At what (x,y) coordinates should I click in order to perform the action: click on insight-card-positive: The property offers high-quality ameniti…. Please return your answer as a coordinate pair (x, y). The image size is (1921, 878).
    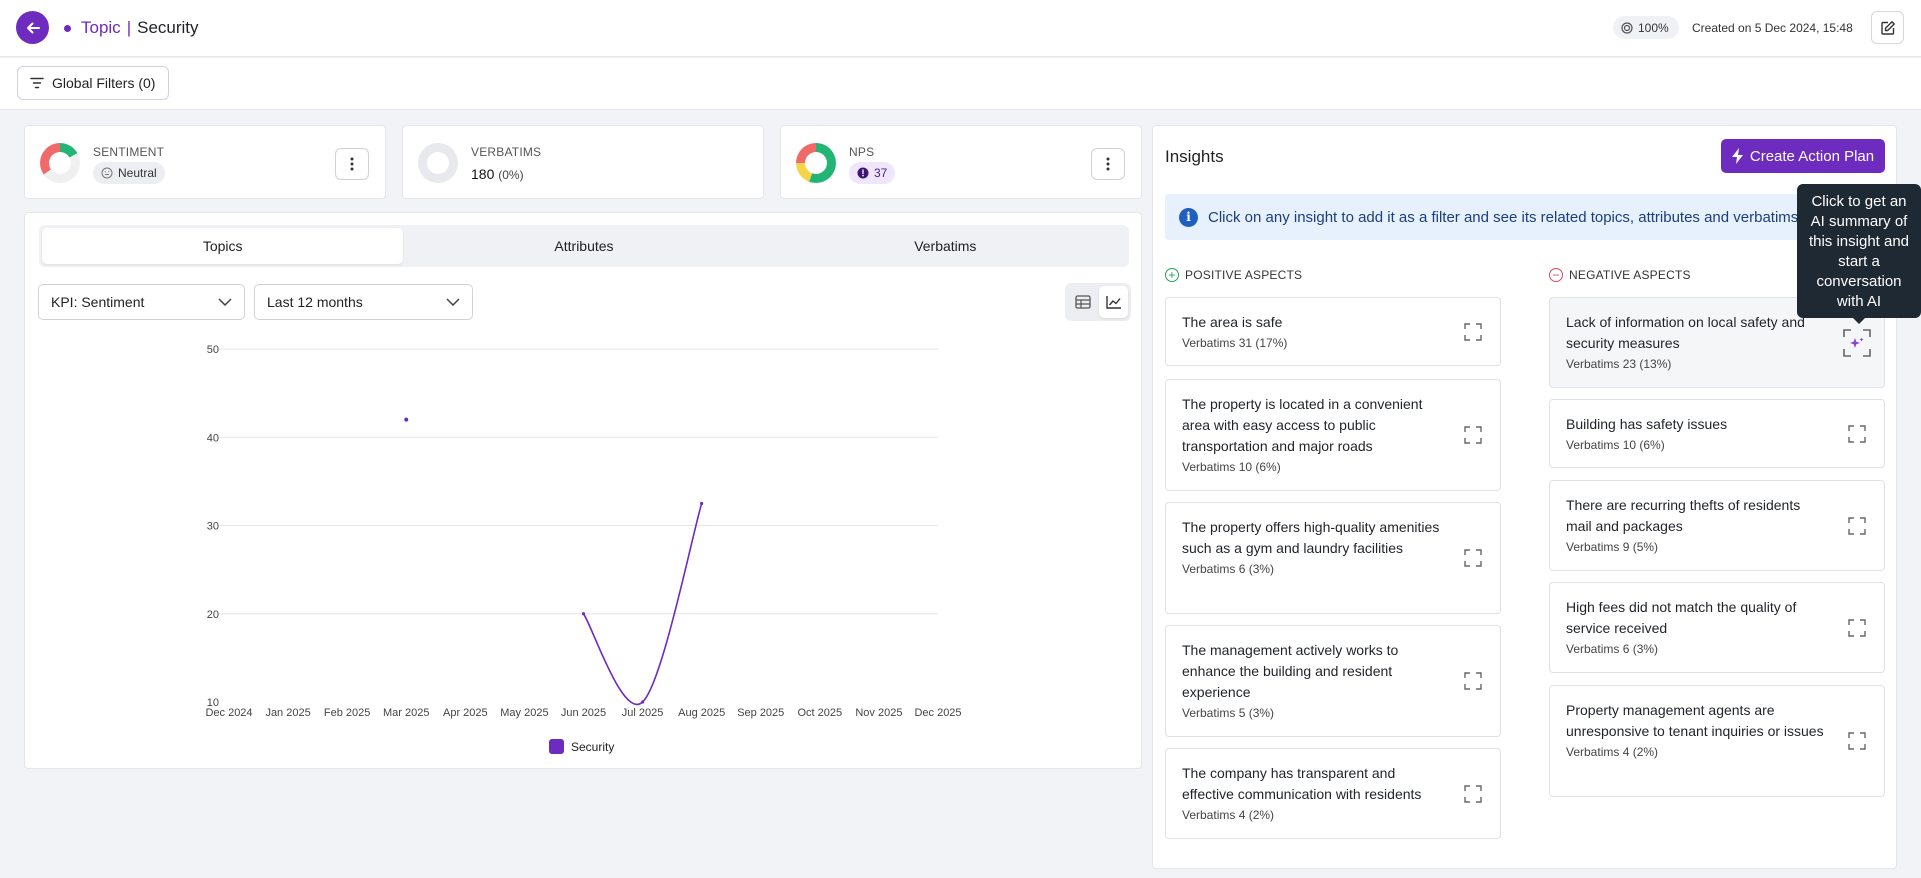
    Looking at the image, I should click on (1333, 558).